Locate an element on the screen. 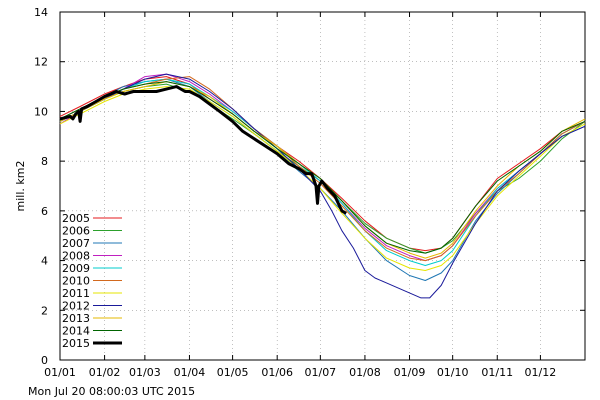 Image resolution: width=600 pixels, height=400 pixels. legend-label-2012: 2012 is located at coordinates (76, 306).